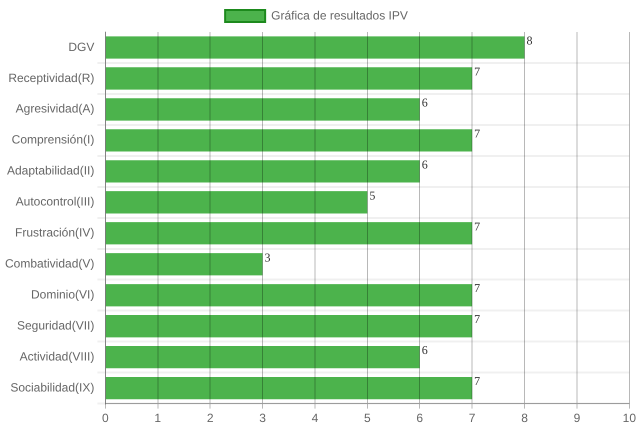  Describe the element at coordinates (372, 195) in the screenshot. I see `data-label: 5` at that location.